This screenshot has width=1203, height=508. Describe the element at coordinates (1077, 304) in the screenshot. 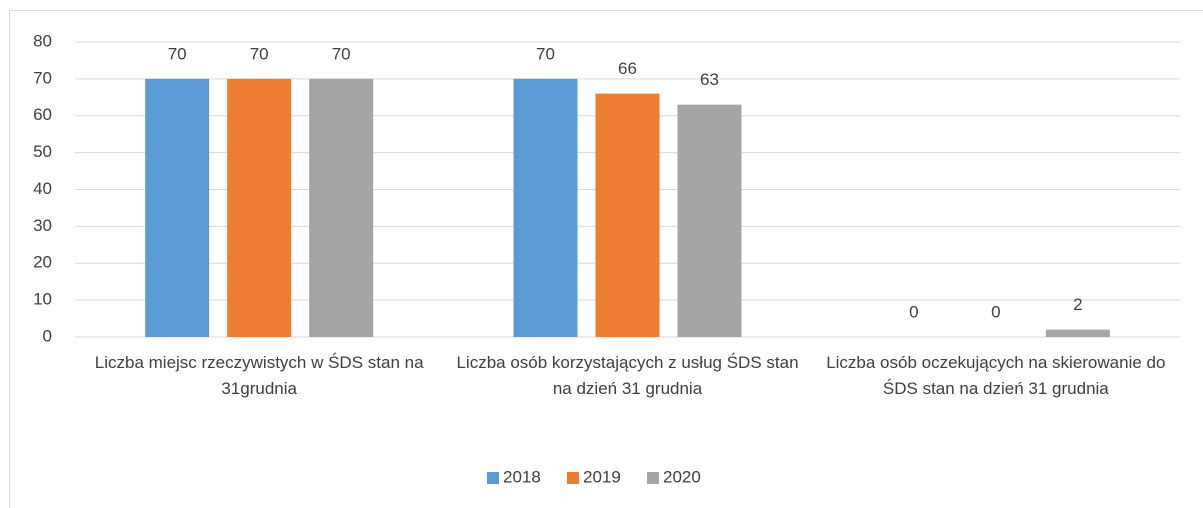

I see `data-label: 2` at that location.